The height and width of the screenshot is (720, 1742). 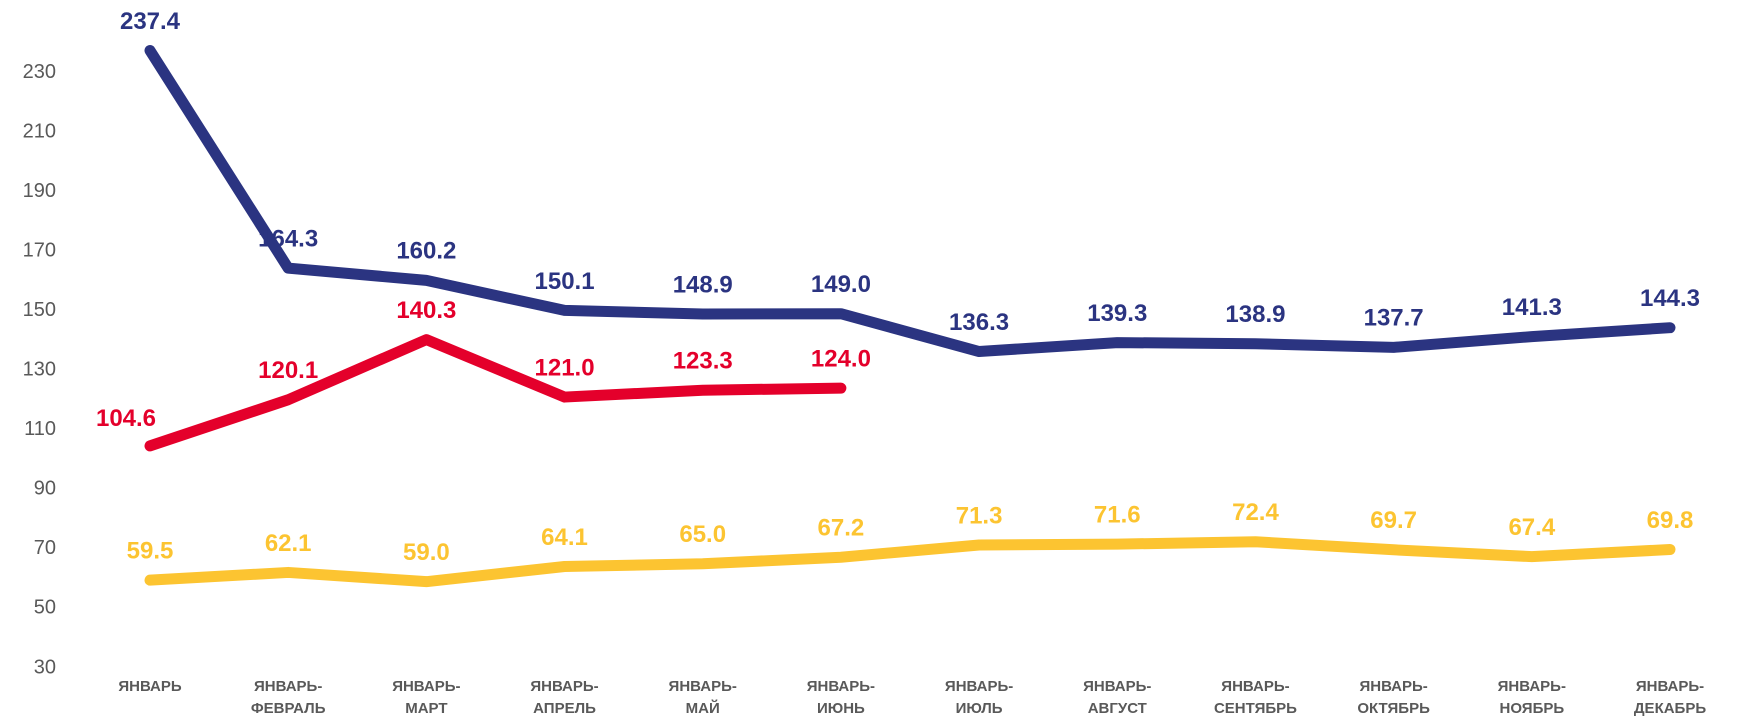 What do you see at coordinates (288, 370) in the screenshot?
I see `data-label: 120.1` at bounding box center [288, 370].